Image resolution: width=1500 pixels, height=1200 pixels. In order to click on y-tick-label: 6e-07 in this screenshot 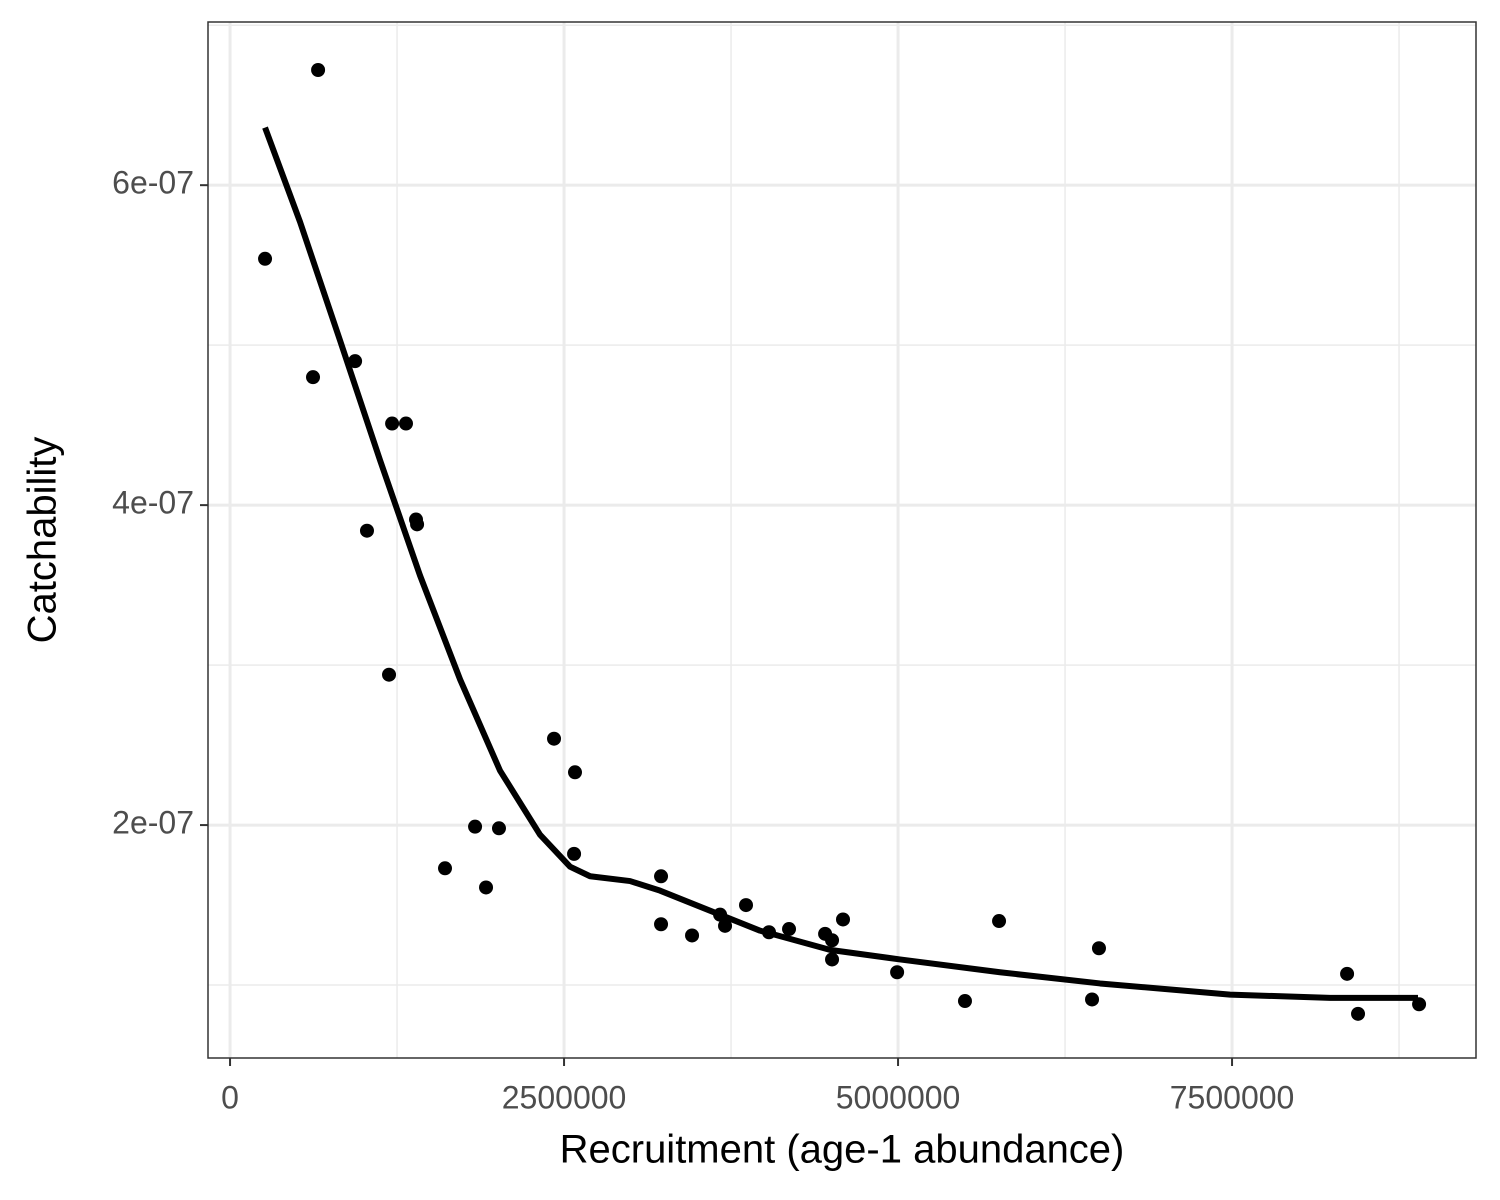, I will do `click(153, 183)`.